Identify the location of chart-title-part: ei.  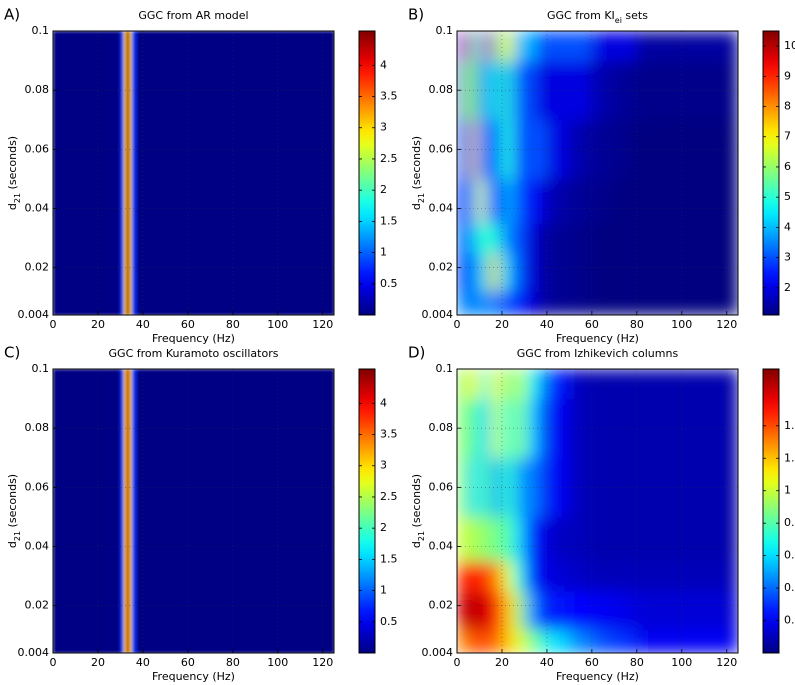
(618, 20).